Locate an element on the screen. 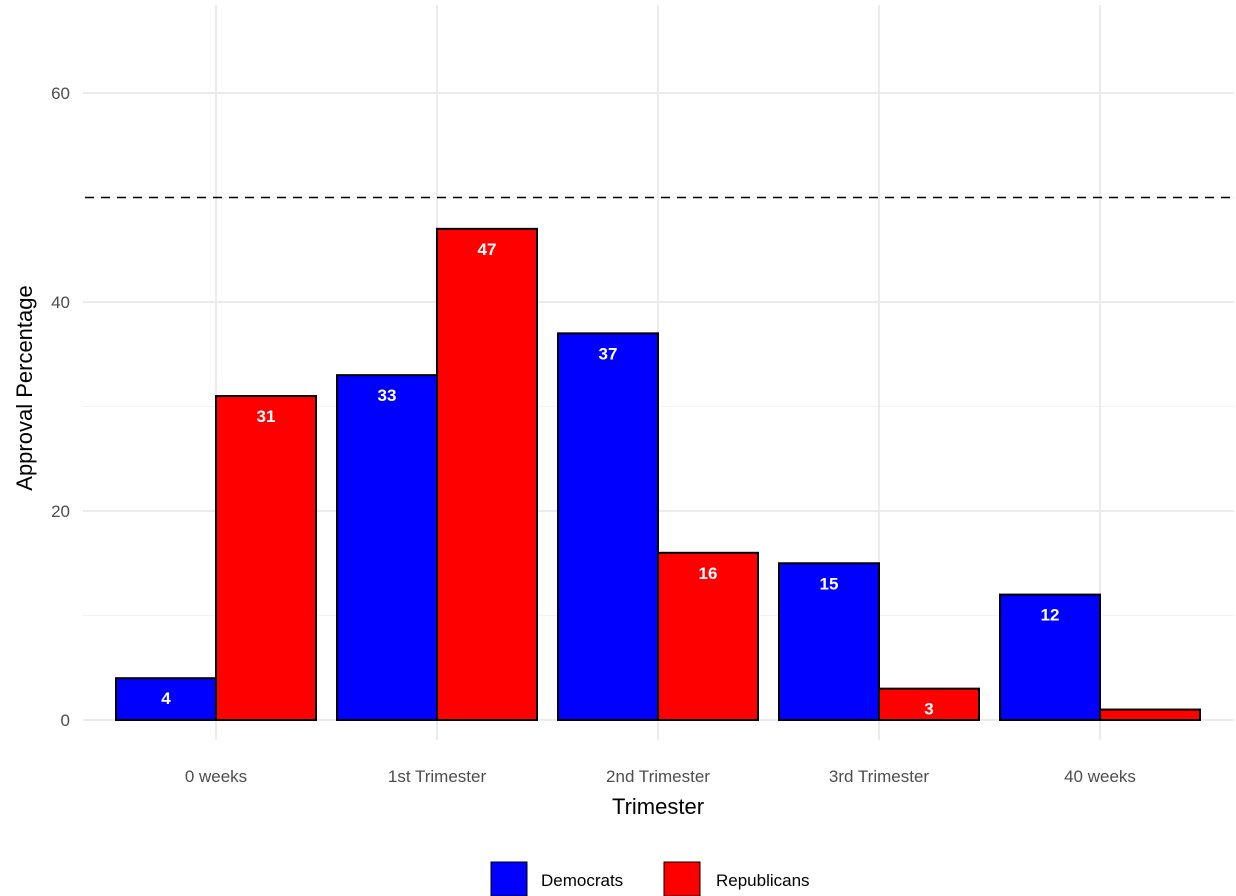 This screenshot has width=1236, height=896. x-tick-label: 1st Trimester is located at coordinates (437, 776).